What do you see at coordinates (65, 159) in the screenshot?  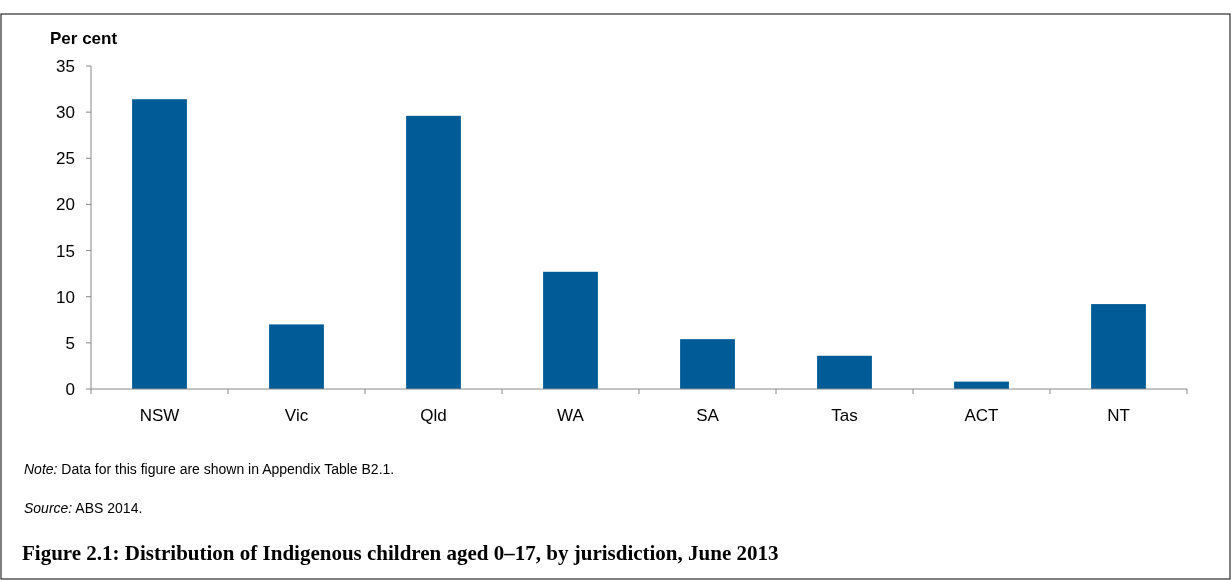 I see `y-tick-label: 25` at bounding box center [65, 159].